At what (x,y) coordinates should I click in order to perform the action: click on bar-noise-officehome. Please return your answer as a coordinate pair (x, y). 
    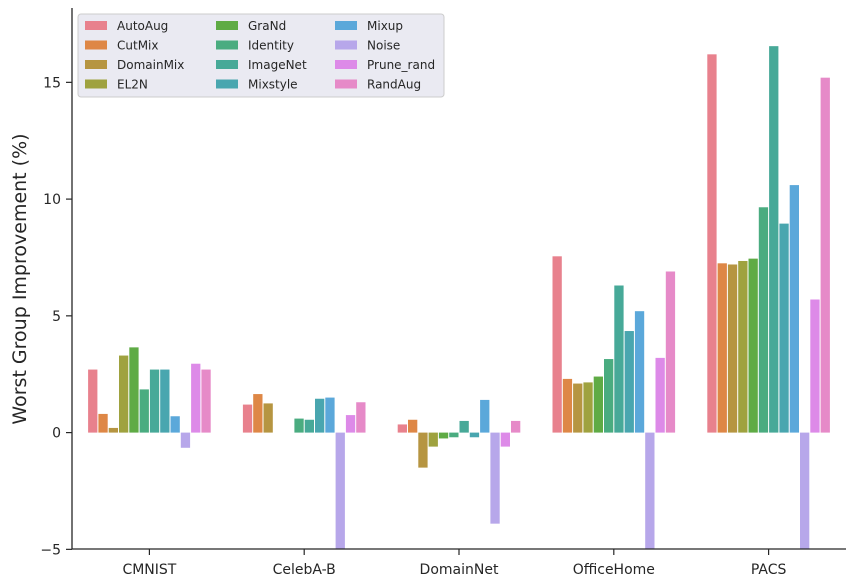
    Looking at the image, I should click on (650, 491).